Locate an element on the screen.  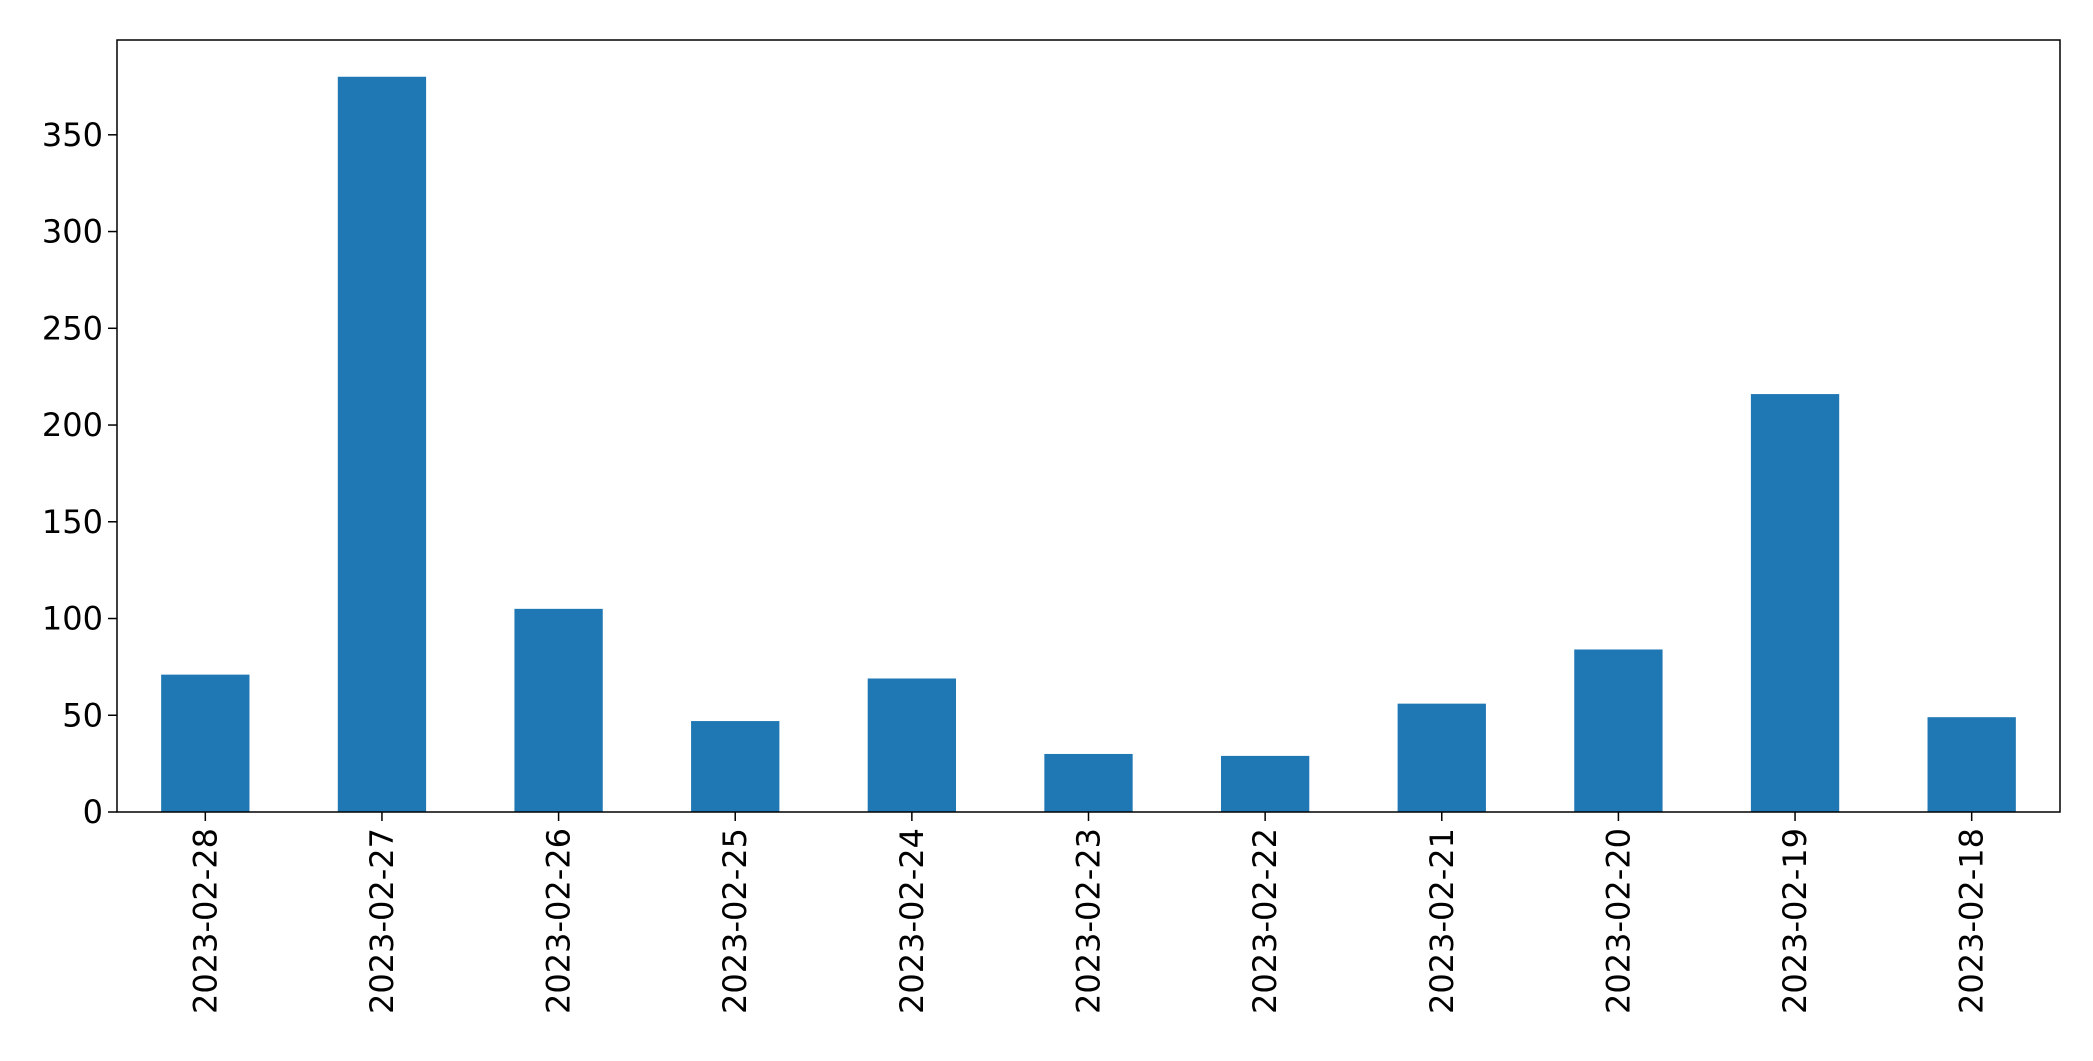
y-tick-label: 50 is located at coordinates (82, 715).